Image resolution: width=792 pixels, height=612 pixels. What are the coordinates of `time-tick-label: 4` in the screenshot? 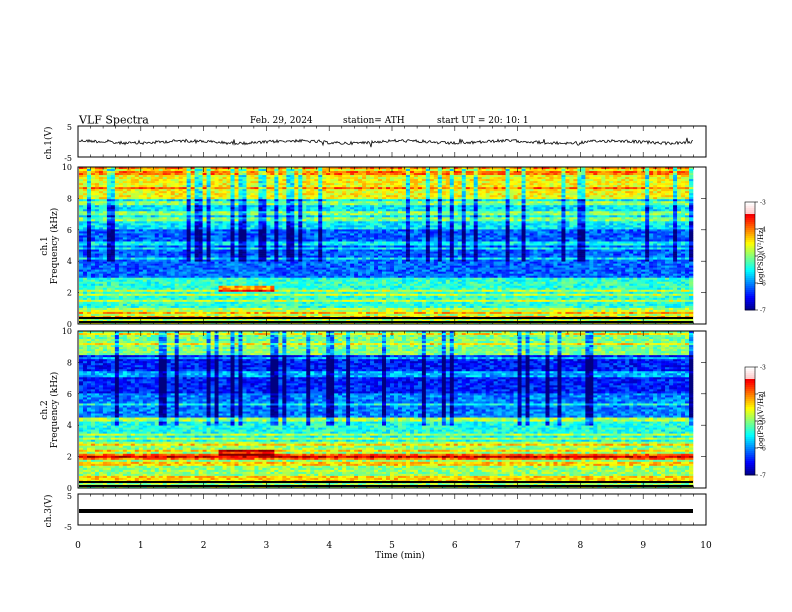 It's located at (329, 546).